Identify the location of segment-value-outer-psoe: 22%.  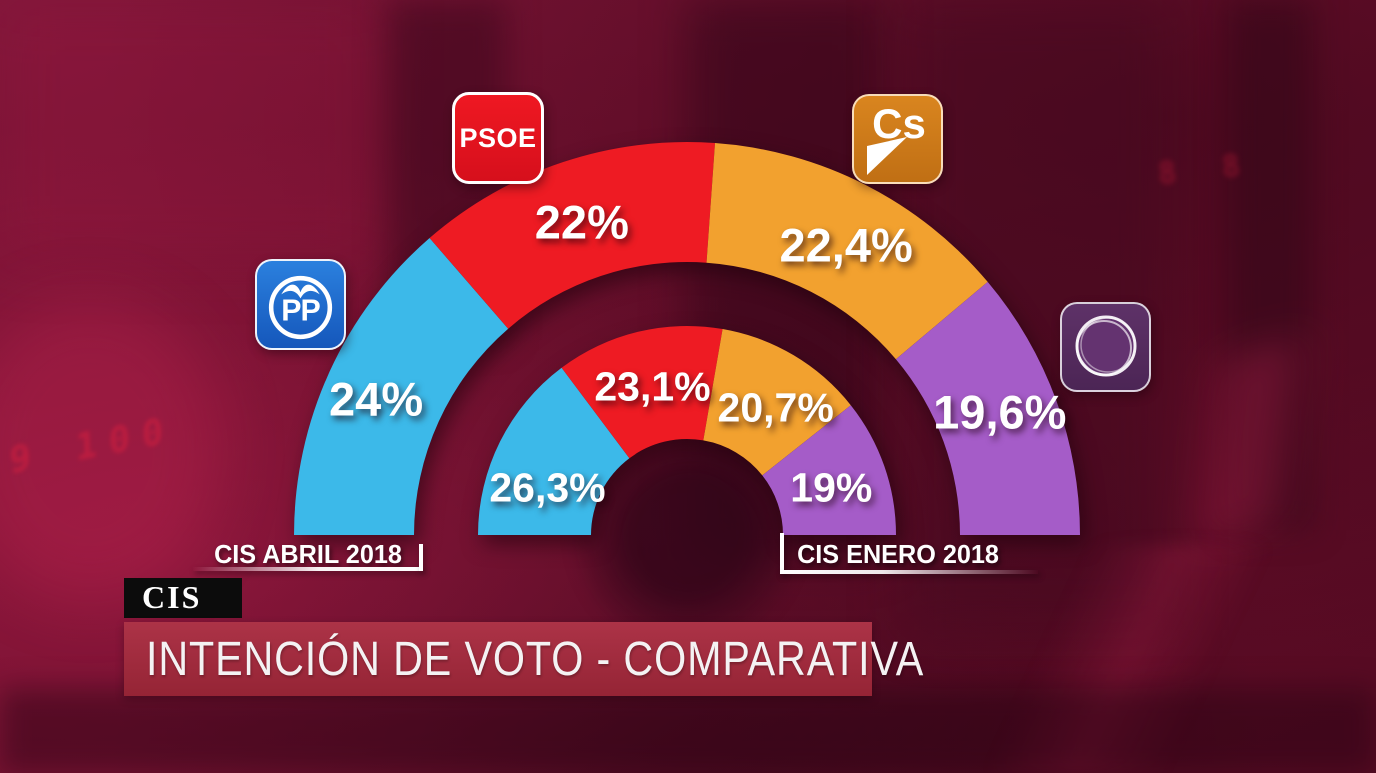
(581, 222).